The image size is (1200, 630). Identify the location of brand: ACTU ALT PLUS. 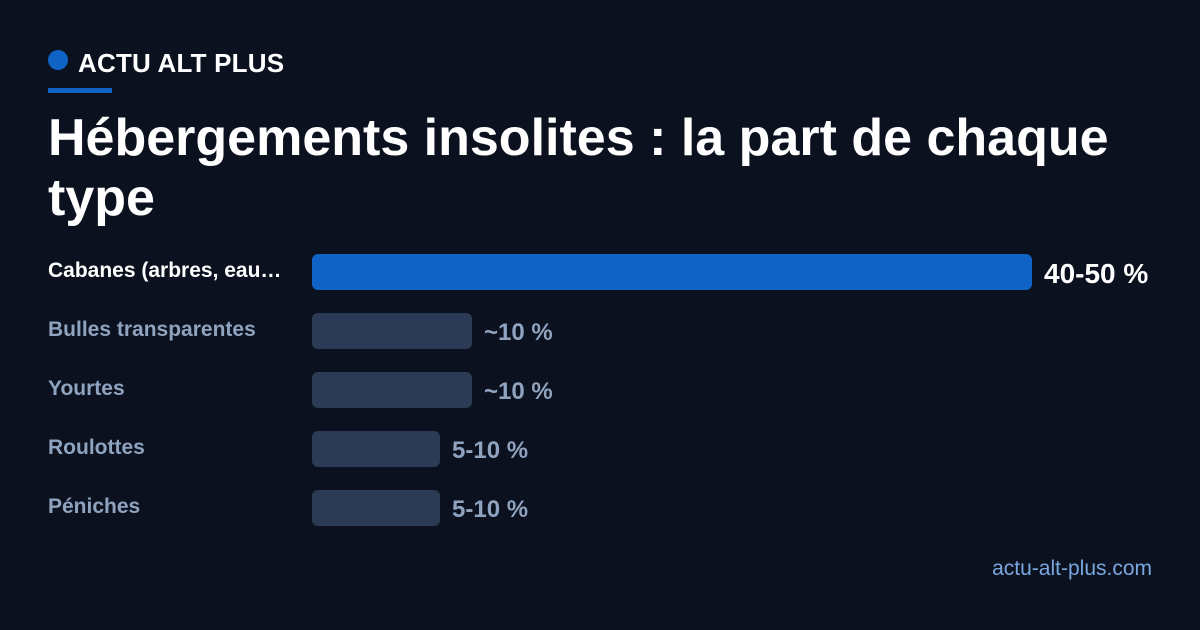
(166, 63).